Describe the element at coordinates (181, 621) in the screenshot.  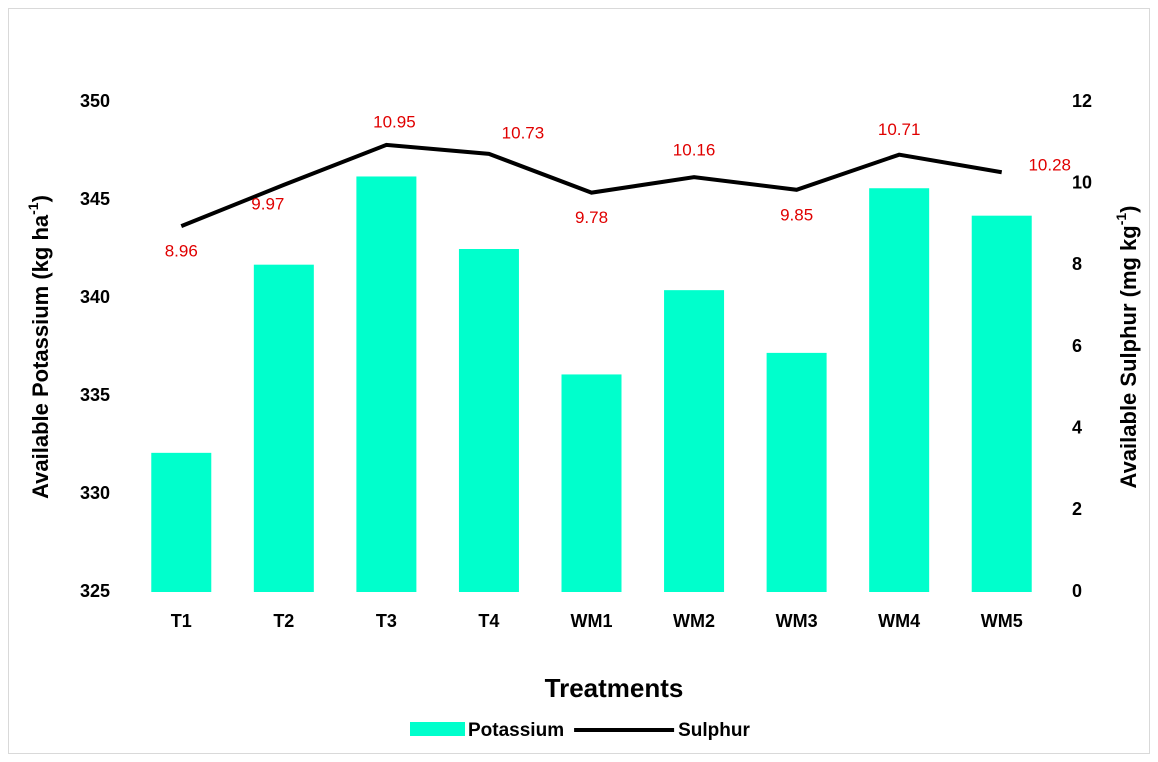
I see `x-tick-label: T1` at that location.